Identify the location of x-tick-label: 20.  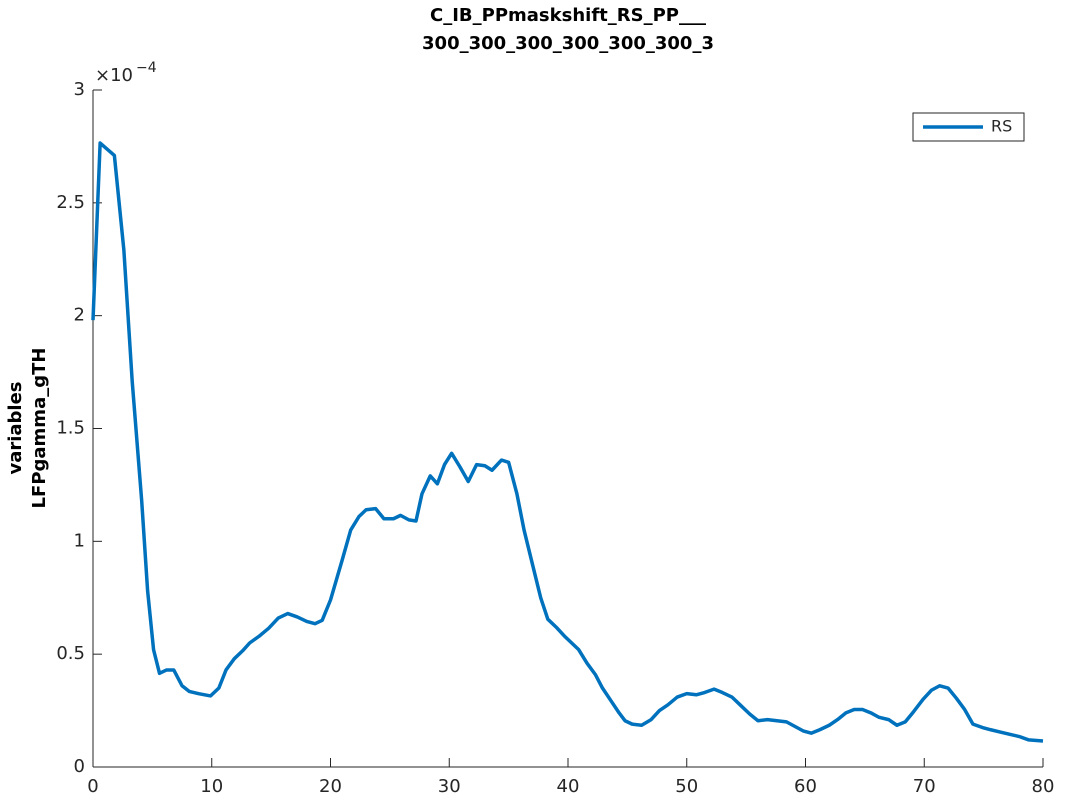
(330, 786).